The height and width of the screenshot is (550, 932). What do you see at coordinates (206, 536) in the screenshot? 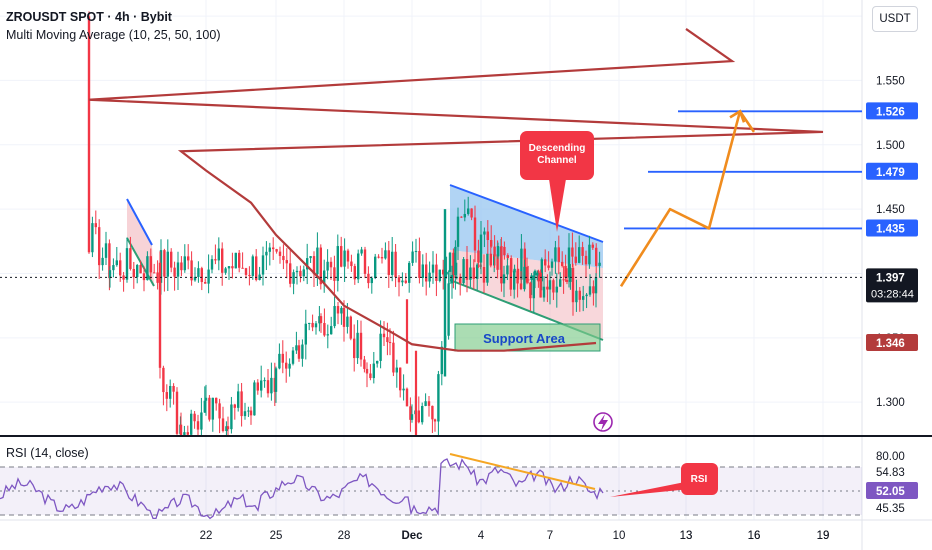
I see `time-tick-label: 22` at bounding box center [206, 536].